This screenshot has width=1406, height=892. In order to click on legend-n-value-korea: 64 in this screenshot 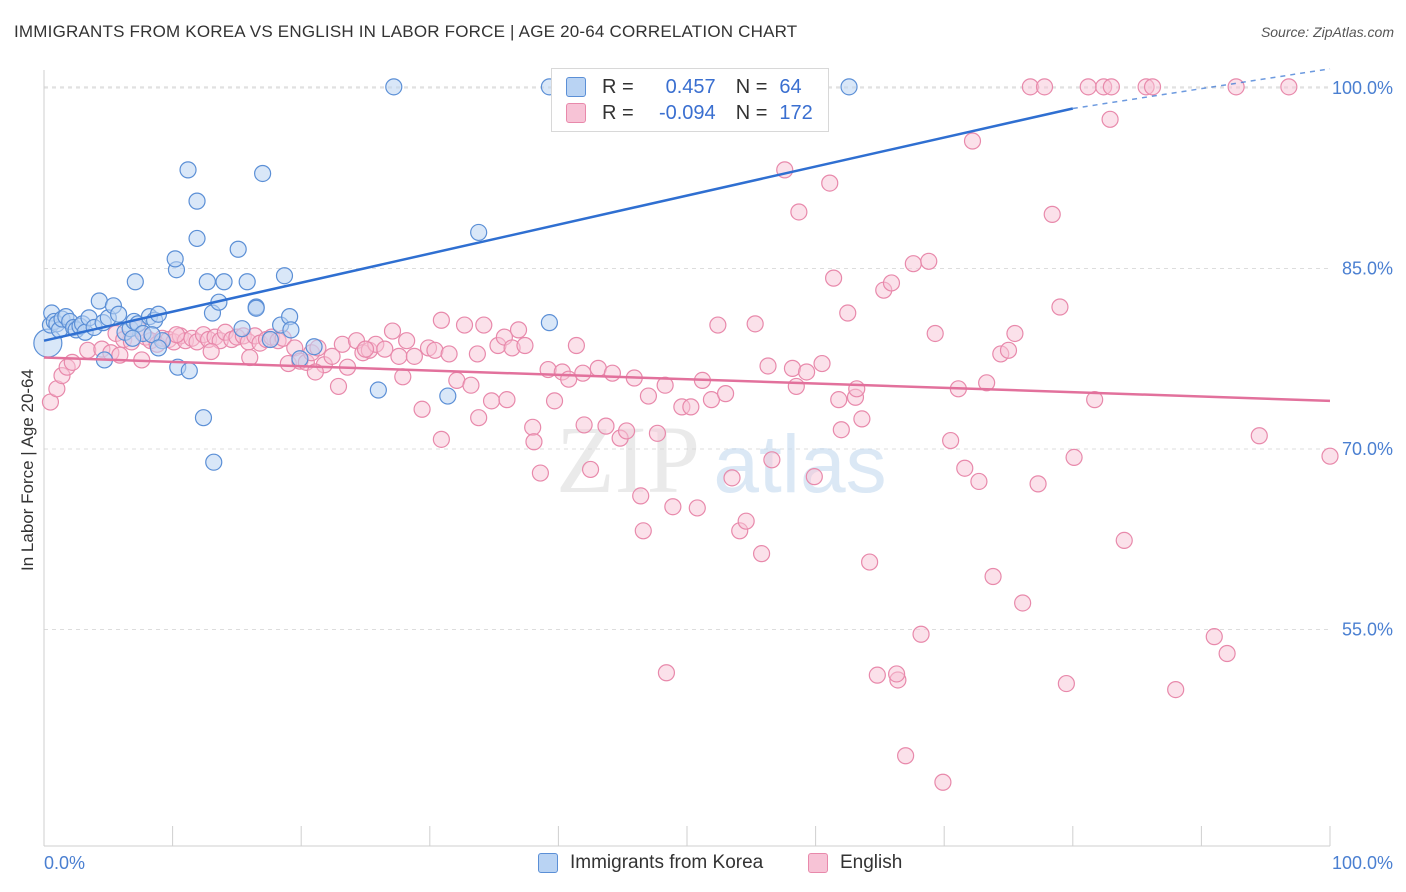, I will do `click(790, 86)`.